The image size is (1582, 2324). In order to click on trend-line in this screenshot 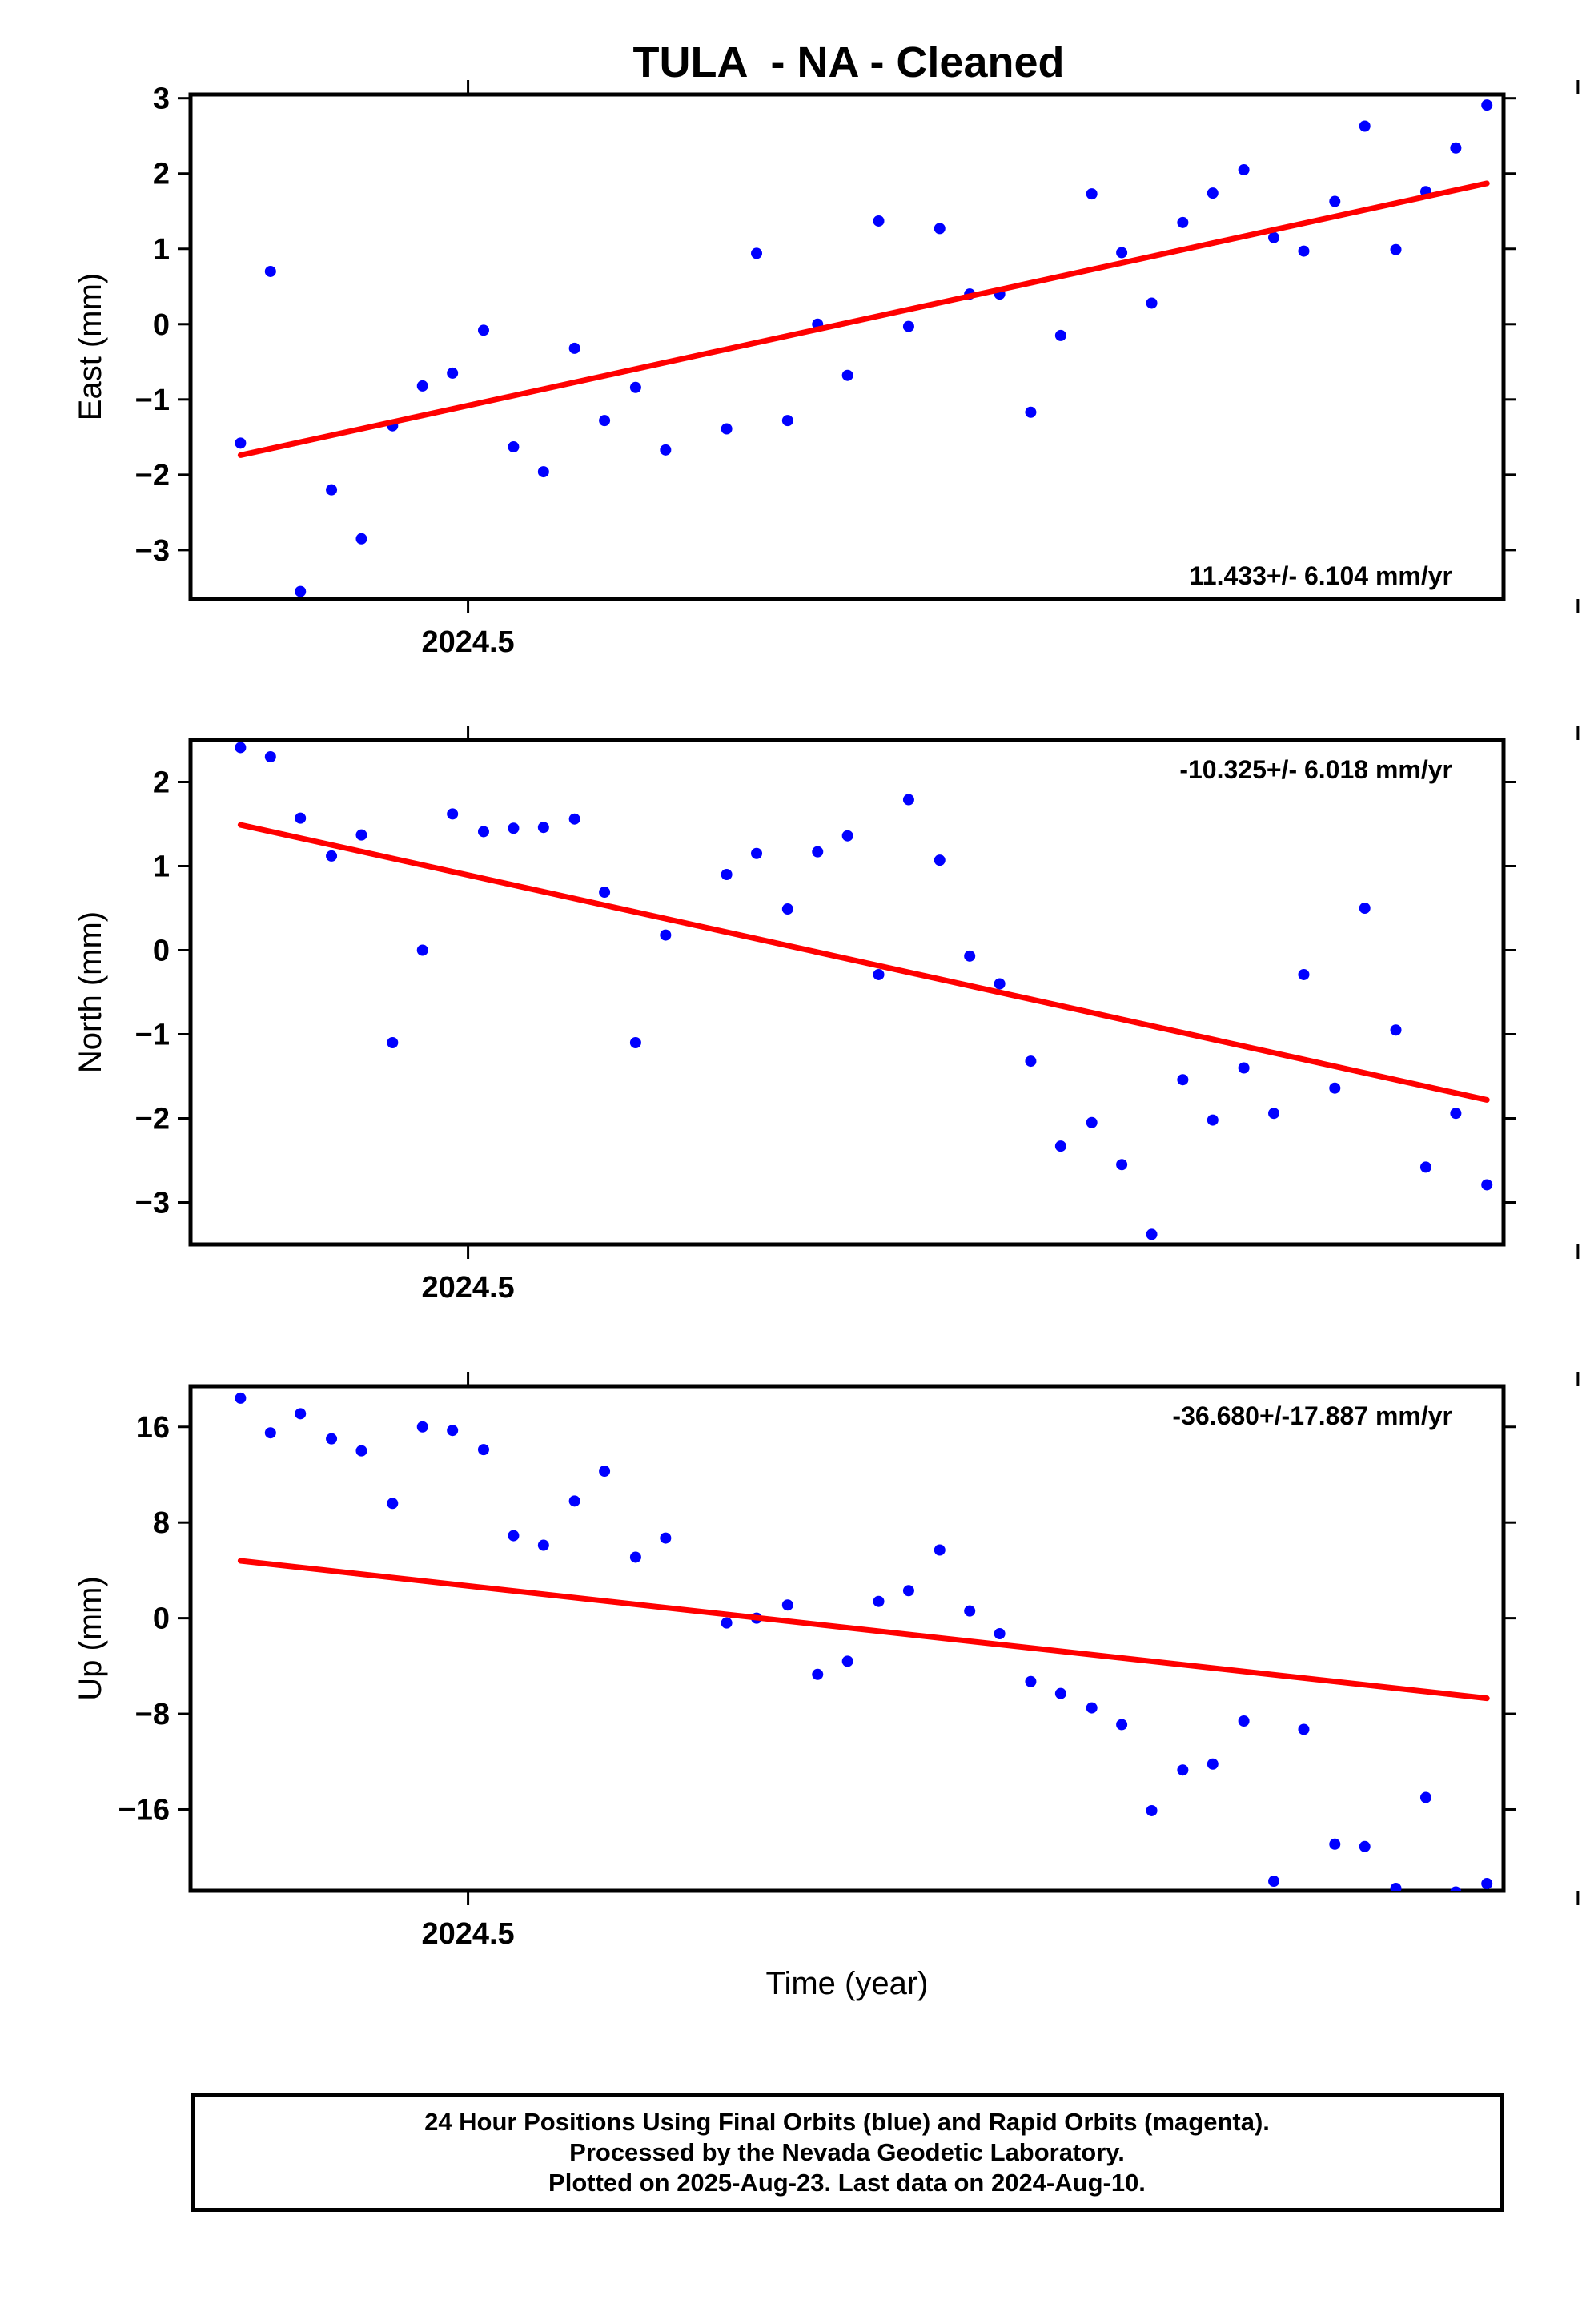, I will do `click(864, 962)`.